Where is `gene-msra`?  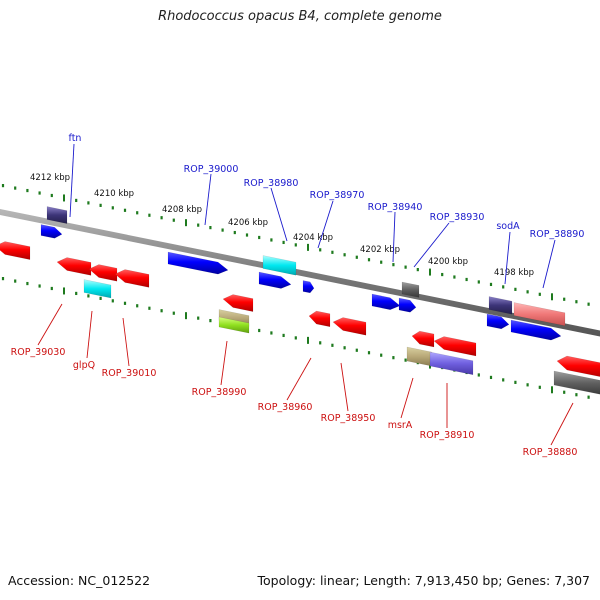
gene-msra is located at coordinates (419, 356).